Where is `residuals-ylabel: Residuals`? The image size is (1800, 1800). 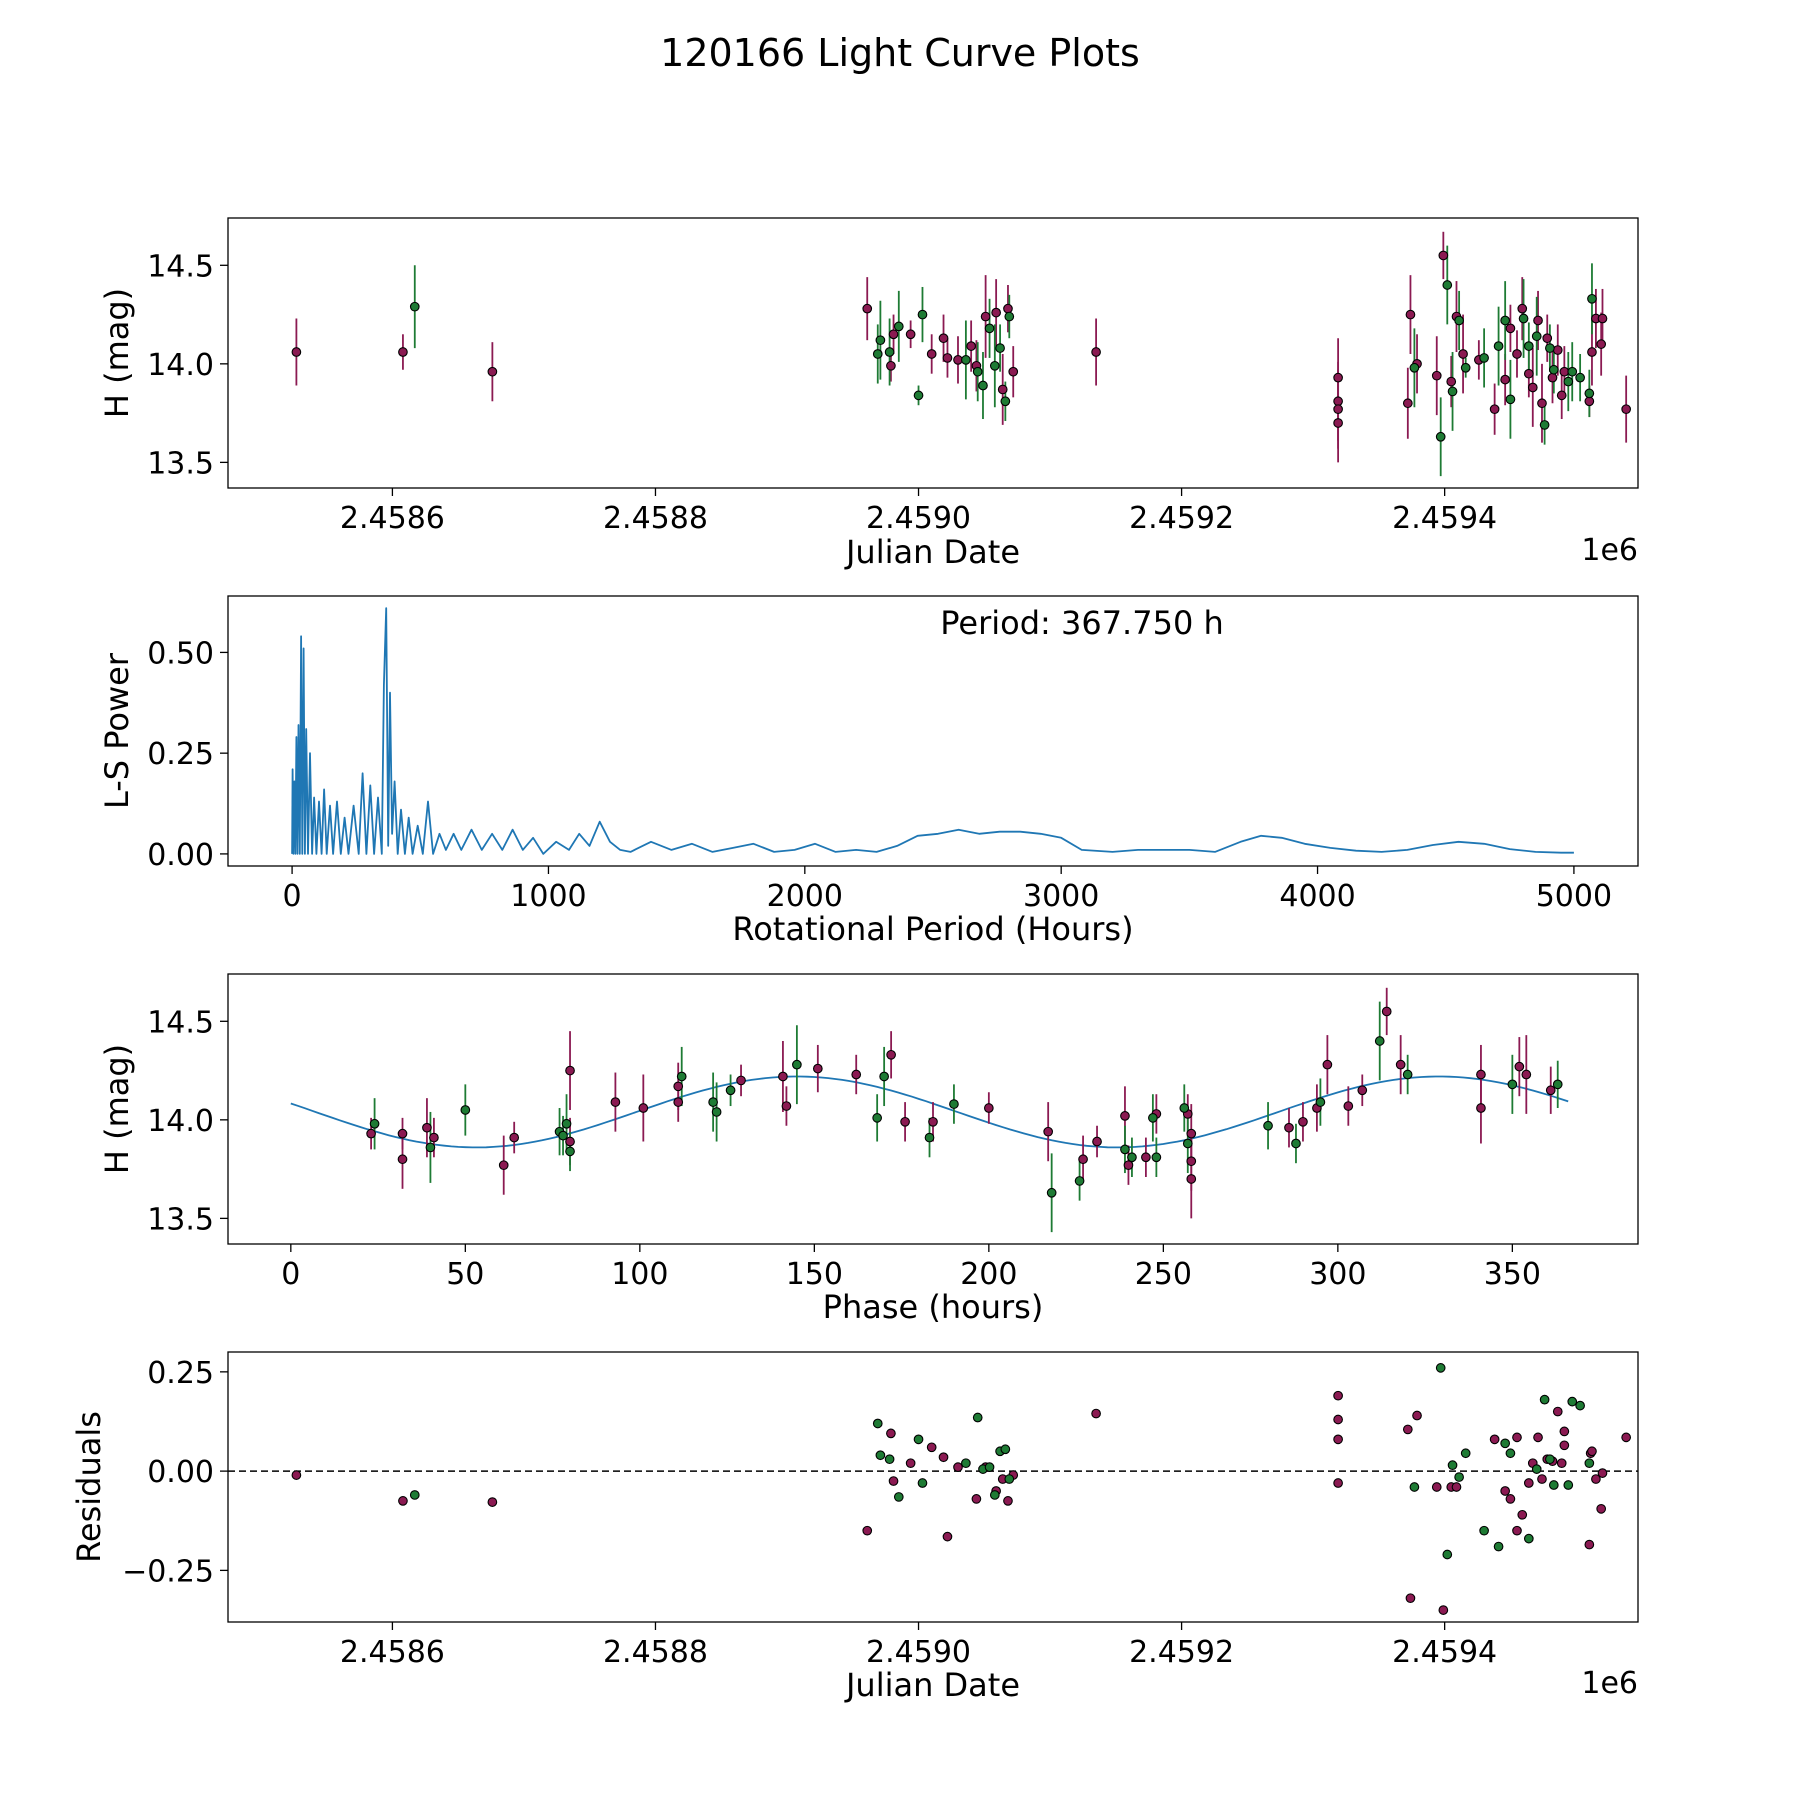
residuals-ylabel: Residuals is located at coordinates (89, 1487).